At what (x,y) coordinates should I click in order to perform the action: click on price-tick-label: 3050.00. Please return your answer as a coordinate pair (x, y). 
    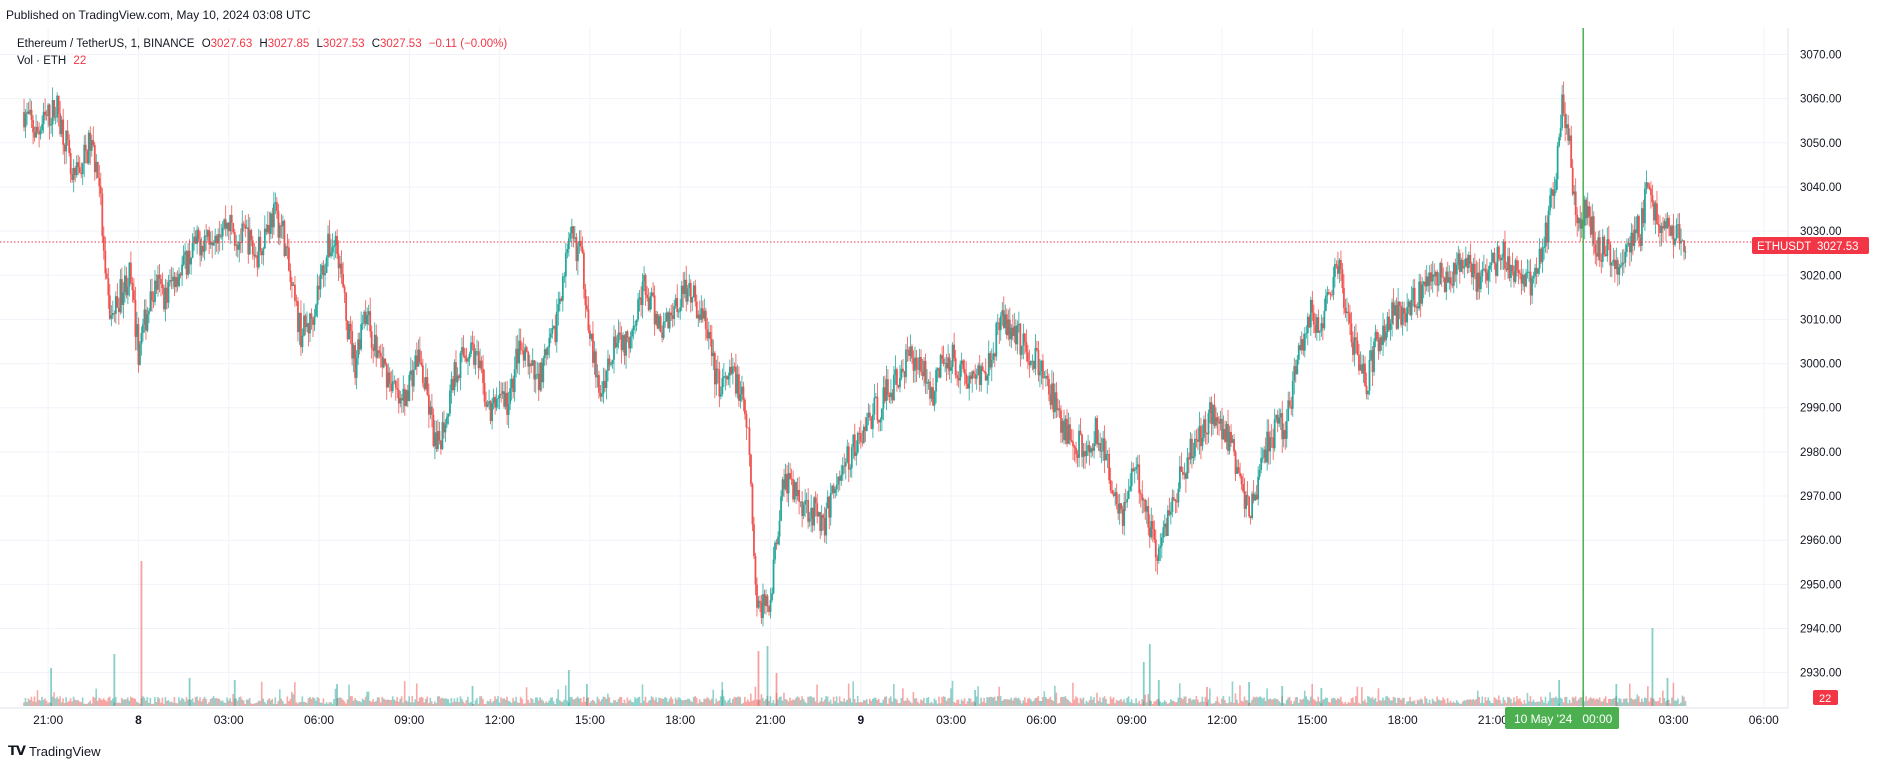
    Looking at the image, I should click on (1821, 144).